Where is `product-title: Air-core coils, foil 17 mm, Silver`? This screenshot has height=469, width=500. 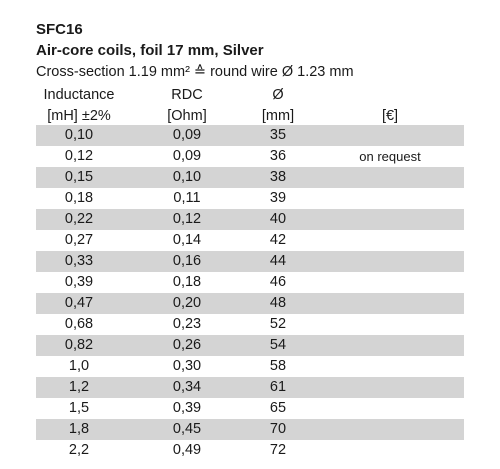
product-title: Air-core coils, foil 17 mm, Silver is located at coordinates (150, 50).